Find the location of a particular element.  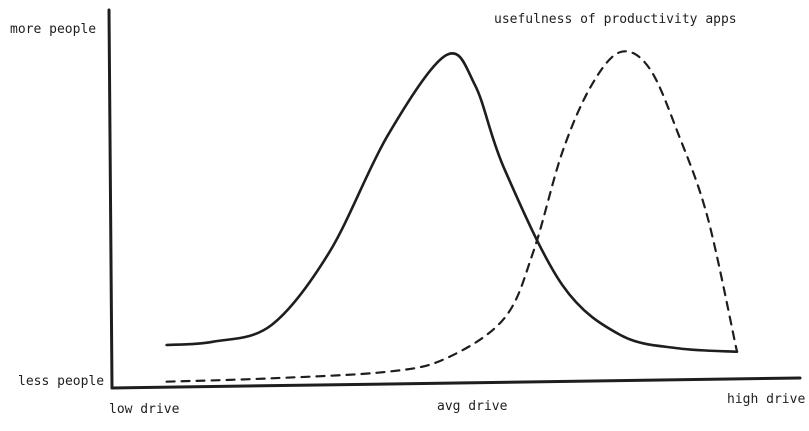

y-axis is located at coordinates (110, 199).